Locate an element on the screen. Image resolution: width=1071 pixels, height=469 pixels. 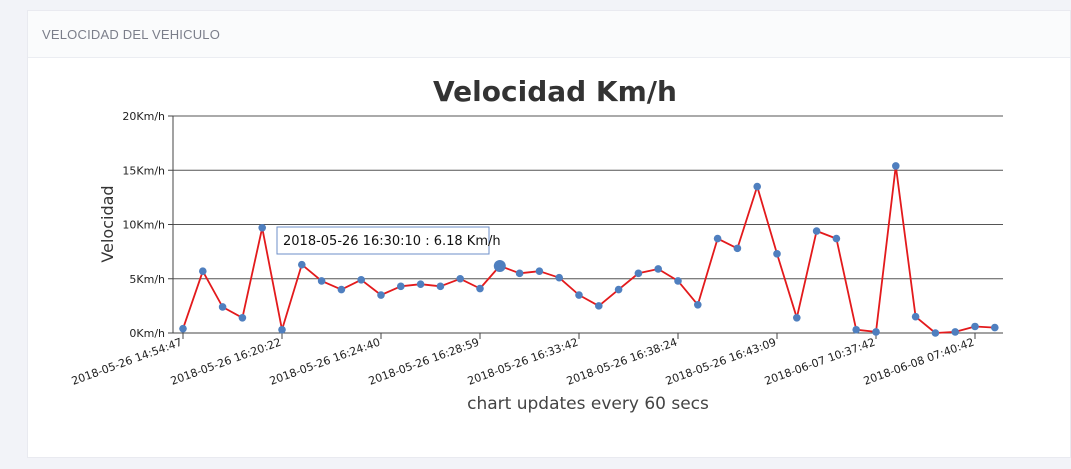
panel-header: VELOCIDAD DEL VEHICULO is located at coordinates (549, 34).